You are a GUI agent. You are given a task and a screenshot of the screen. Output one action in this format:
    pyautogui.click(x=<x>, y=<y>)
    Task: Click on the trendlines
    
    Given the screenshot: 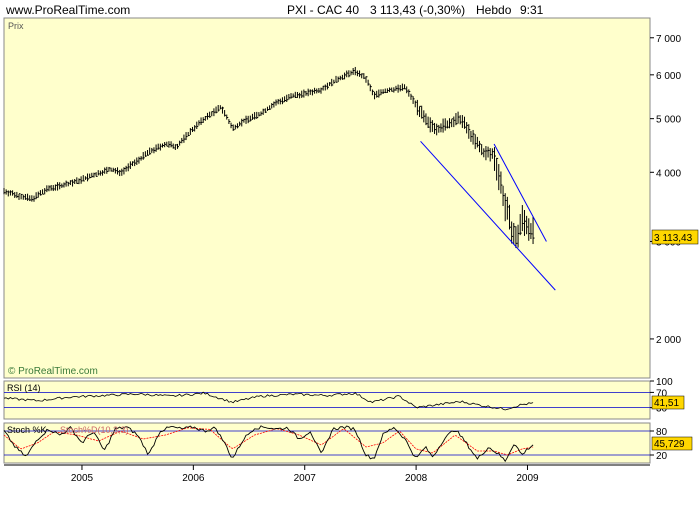 What is the action you would take?
    pyautogui.click(x=488, y=215)
    